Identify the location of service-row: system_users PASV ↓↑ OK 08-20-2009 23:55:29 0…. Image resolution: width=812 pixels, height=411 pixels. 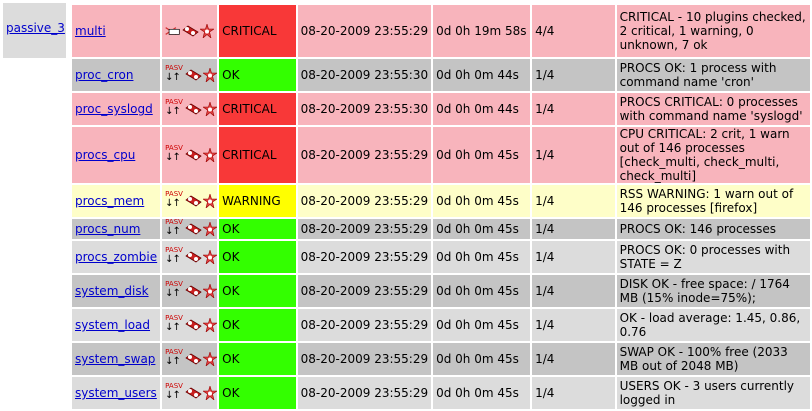
(441, 393).